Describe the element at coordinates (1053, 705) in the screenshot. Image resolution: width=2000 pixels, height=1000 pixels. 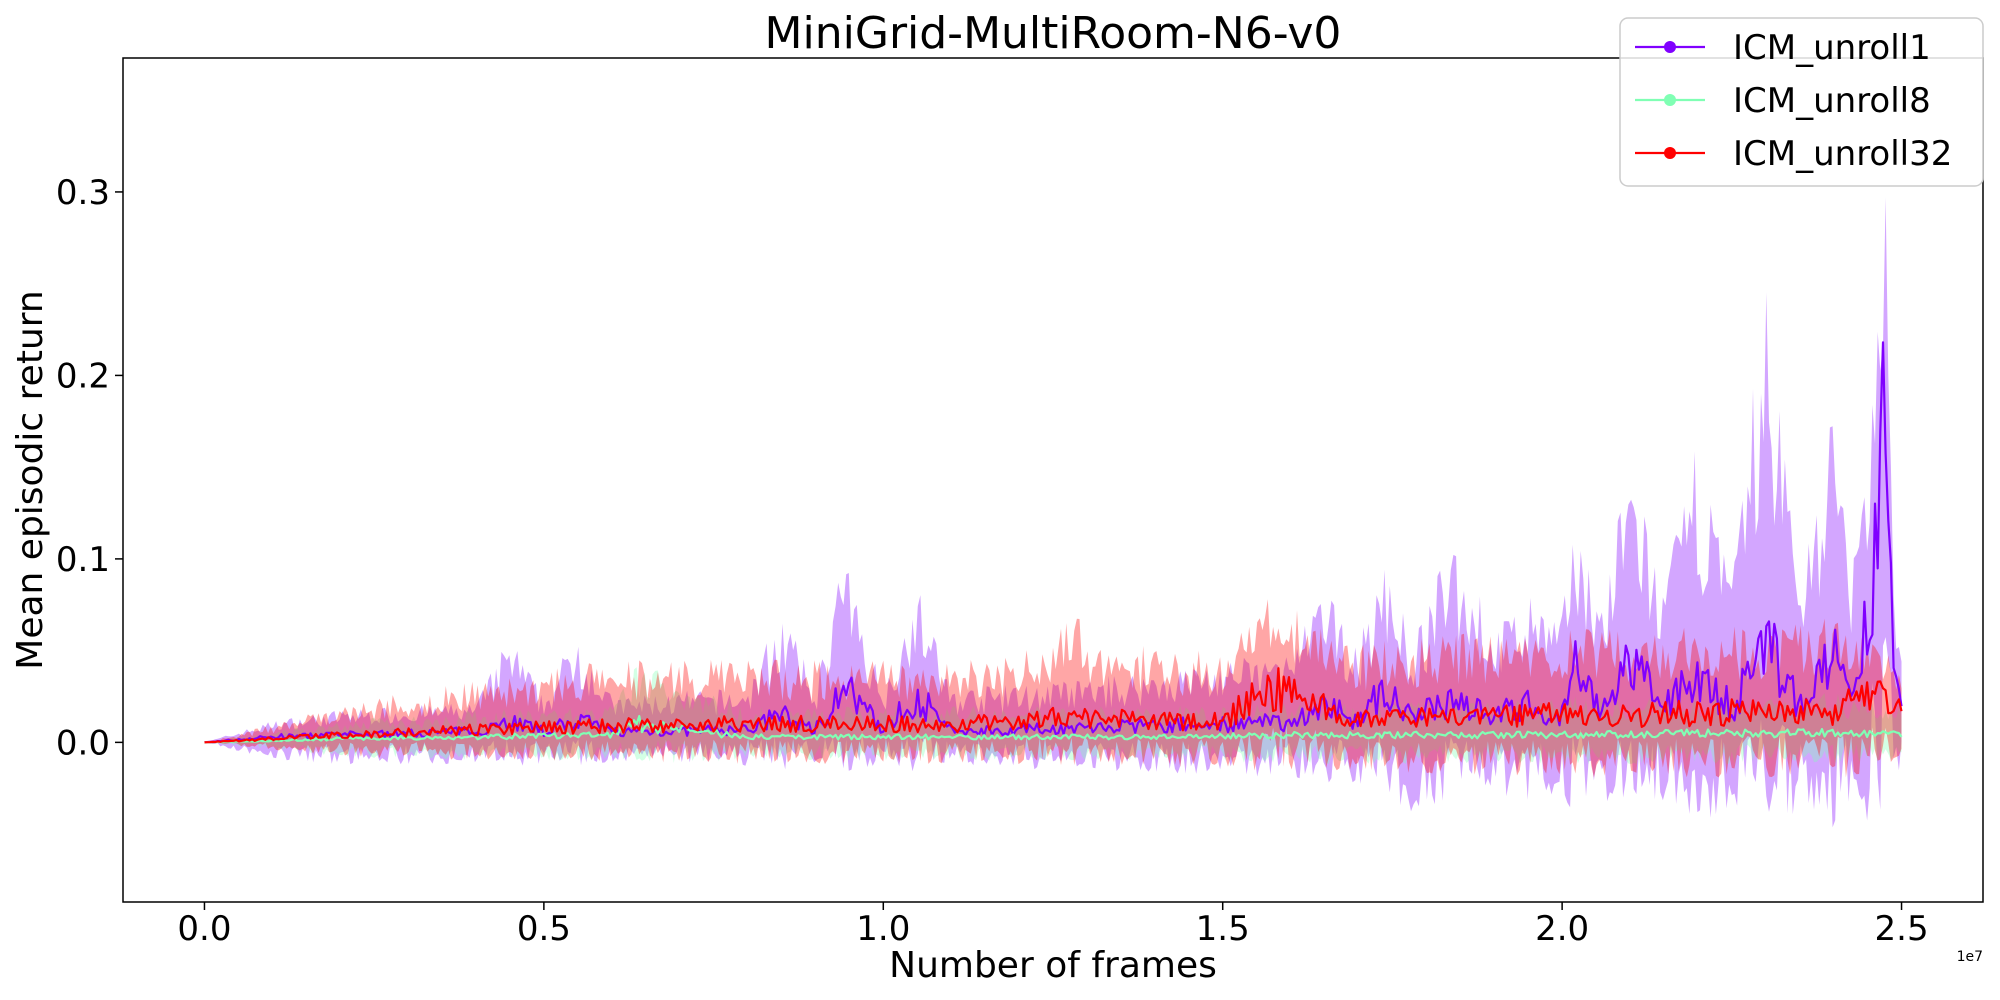
I see `line-ICM_unroll32` at that location.